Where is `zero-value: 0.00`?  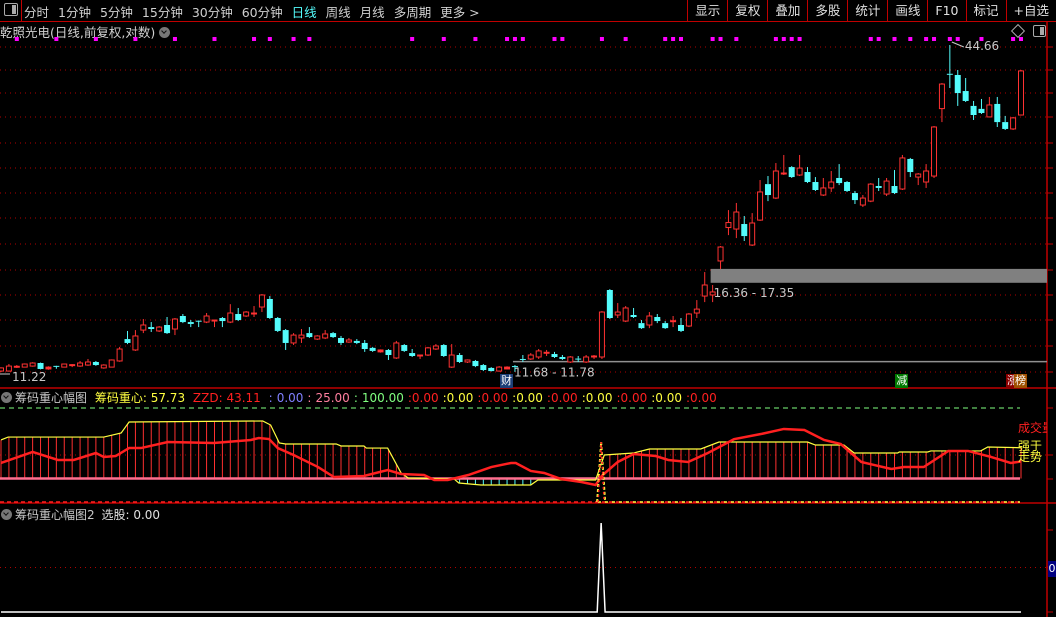 zero-value: 0.00 is located at coordinates (703, 398).